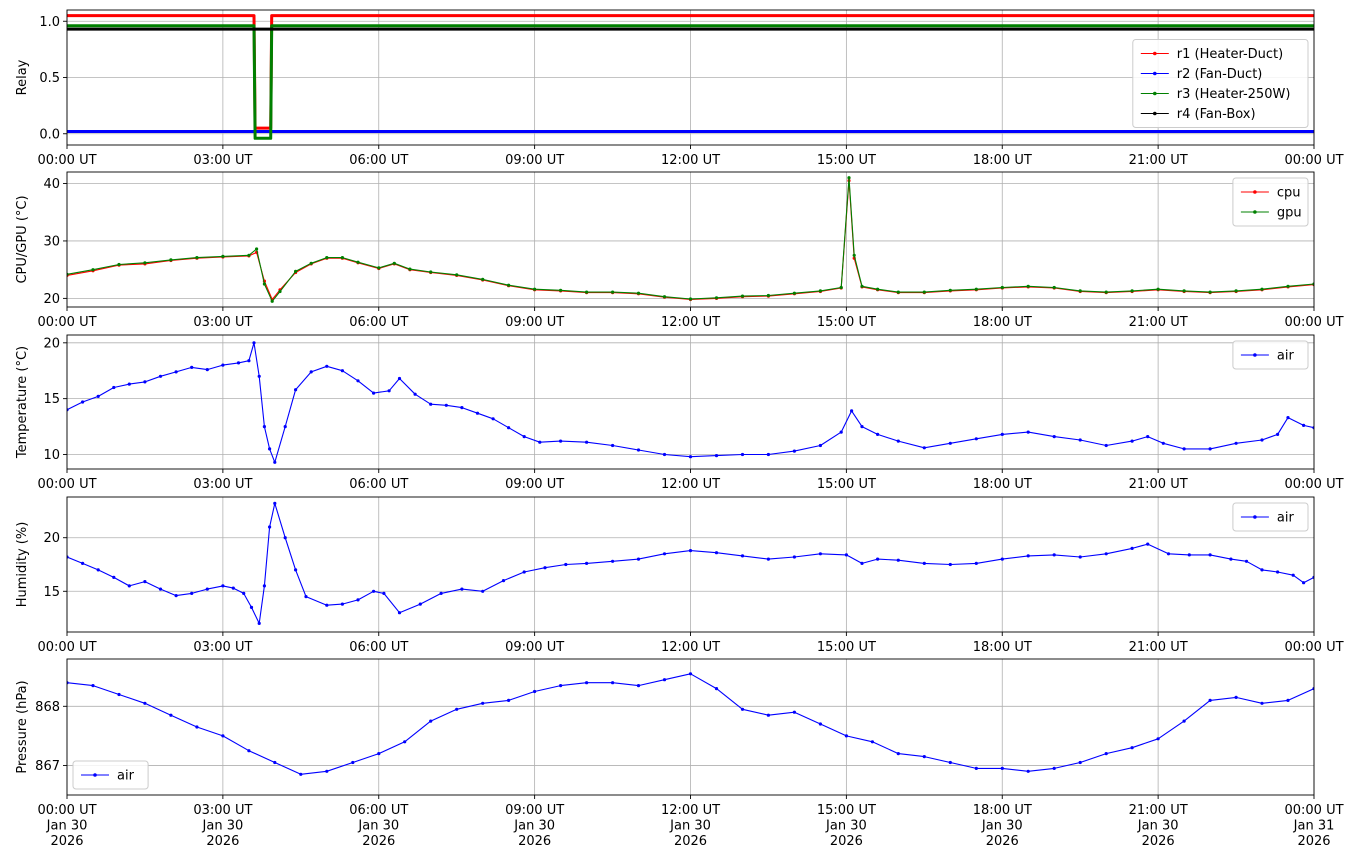 This screenshot has height=861, width=1355. I want to click on y-tick-label: 10, so click(51, 455).